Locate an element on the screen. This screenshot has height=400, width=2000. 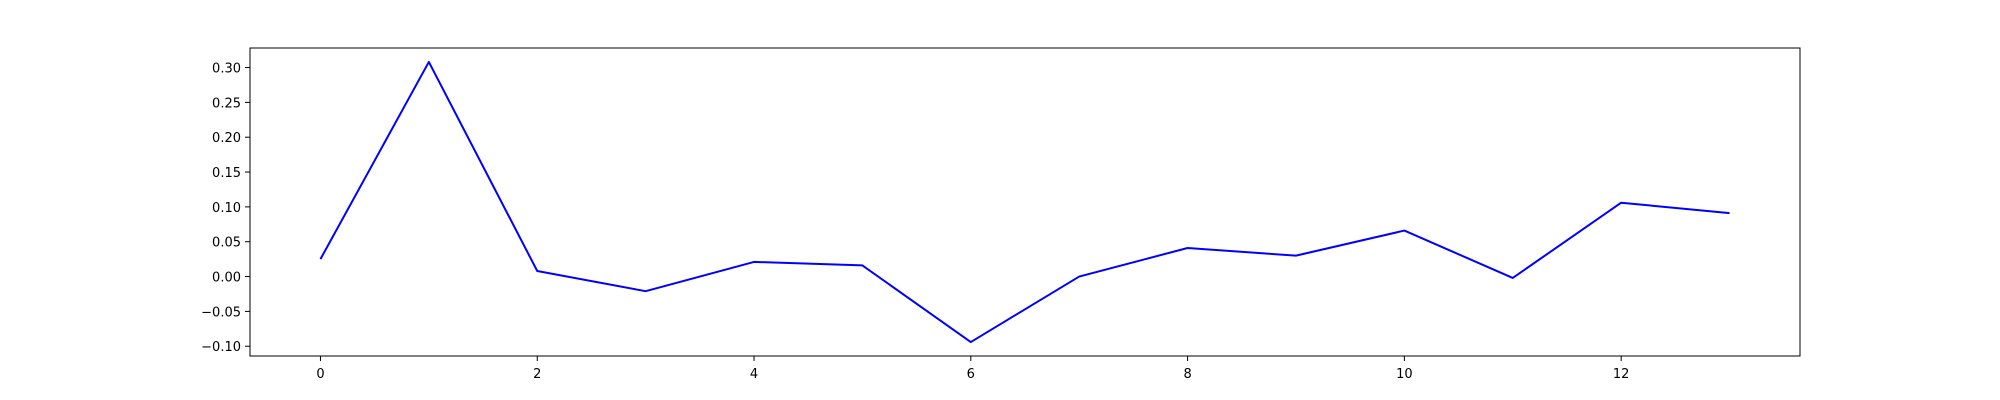
y-tick-label: 0.10 is located at coordinates (226, 208).